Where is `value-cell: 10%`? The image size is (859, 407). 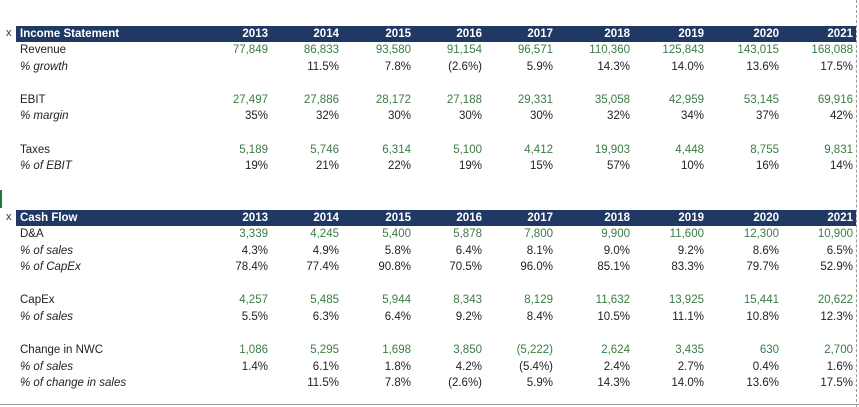
value-cell: 10% is located at coordinates (692, 166).